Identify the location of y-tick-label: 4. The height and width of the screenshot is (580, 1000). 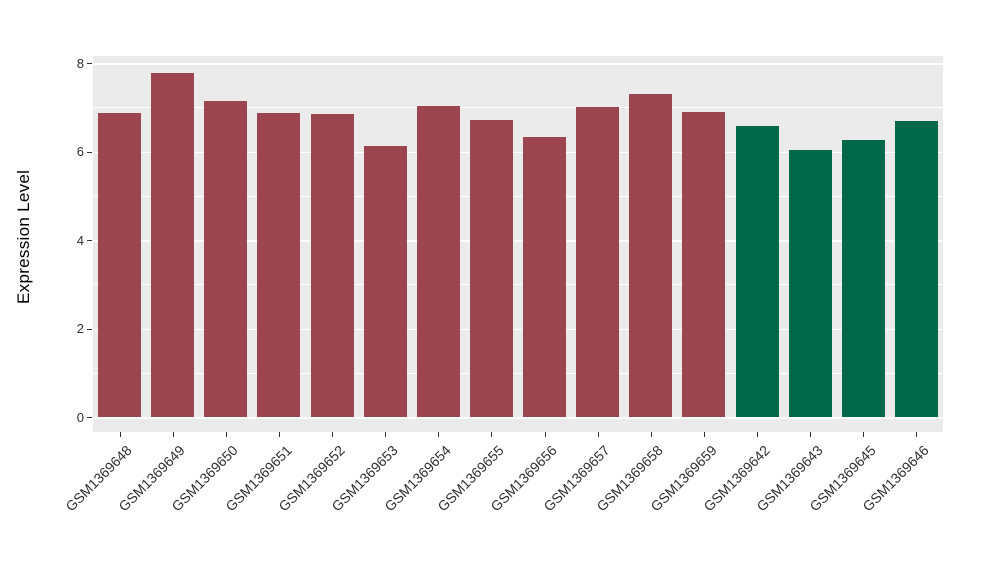
(80, 240).